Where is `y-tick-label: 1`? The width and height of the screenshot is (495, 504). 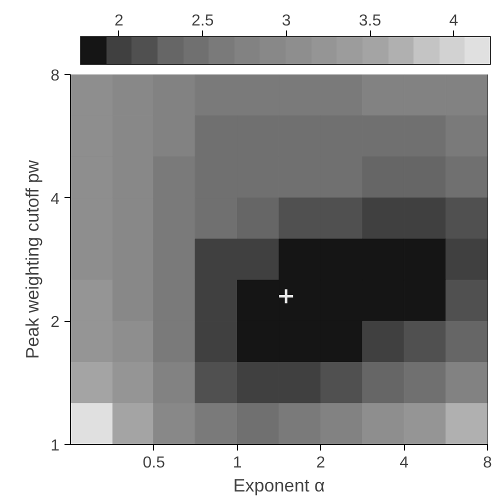 y-tick-label: 1 is located at coordinates (55, 446).